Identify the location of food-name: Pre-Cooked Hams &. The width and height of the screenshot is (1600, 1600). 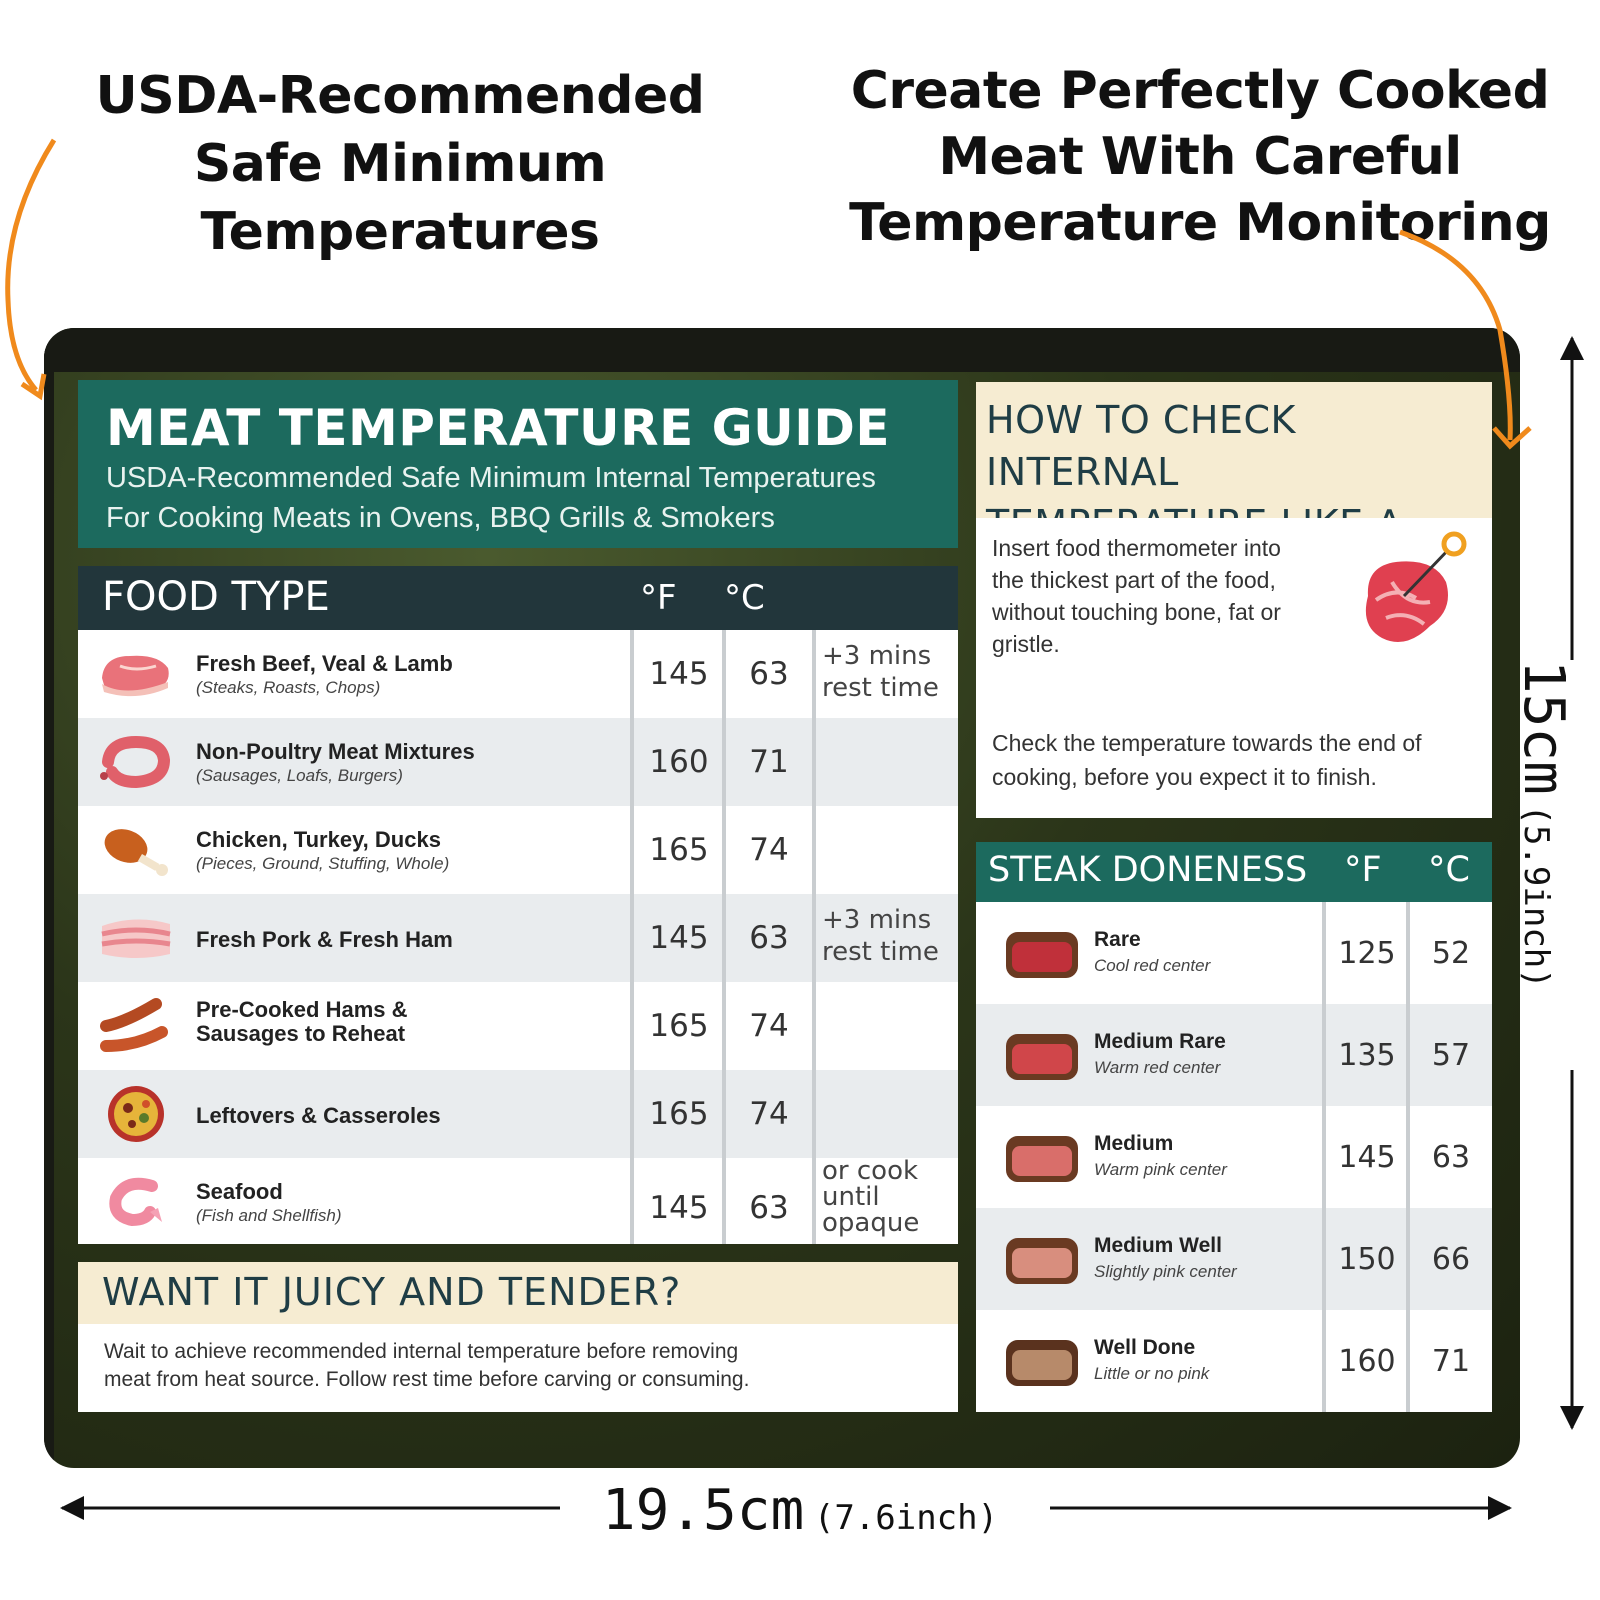
(302, 1009).